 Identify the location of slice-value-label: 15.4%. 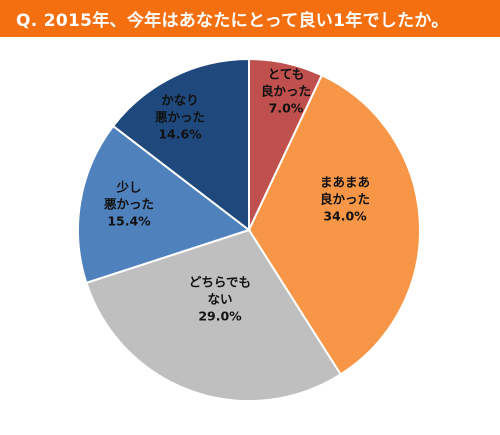
(129, 221).